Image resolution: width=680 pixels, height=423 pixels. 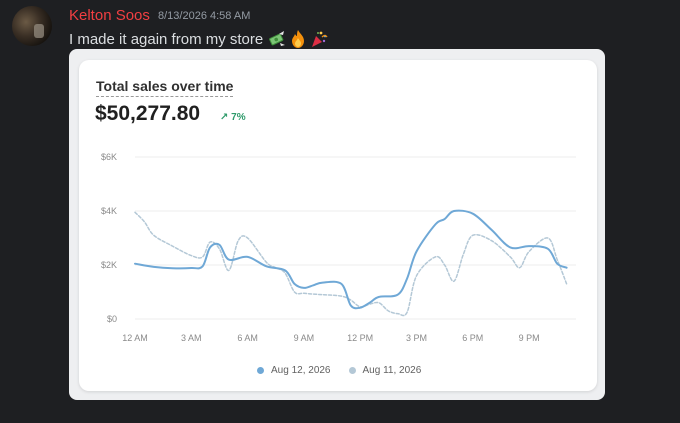 I want to click on y-tick-label: $4K, so click(x=109, y=211).